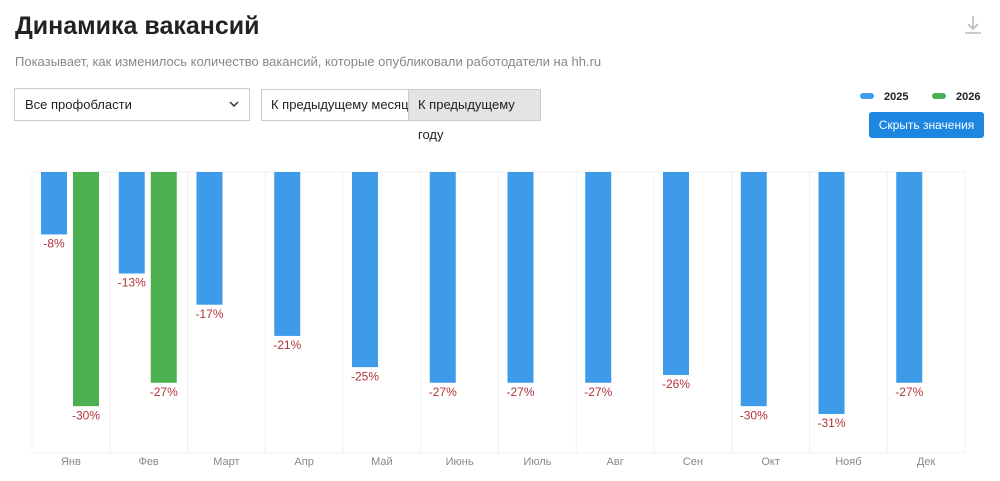 This screenshot has height=481, width=1000. Describe the element at coordinates (234, 104) in the screenshot. I see `chevron` at that location.